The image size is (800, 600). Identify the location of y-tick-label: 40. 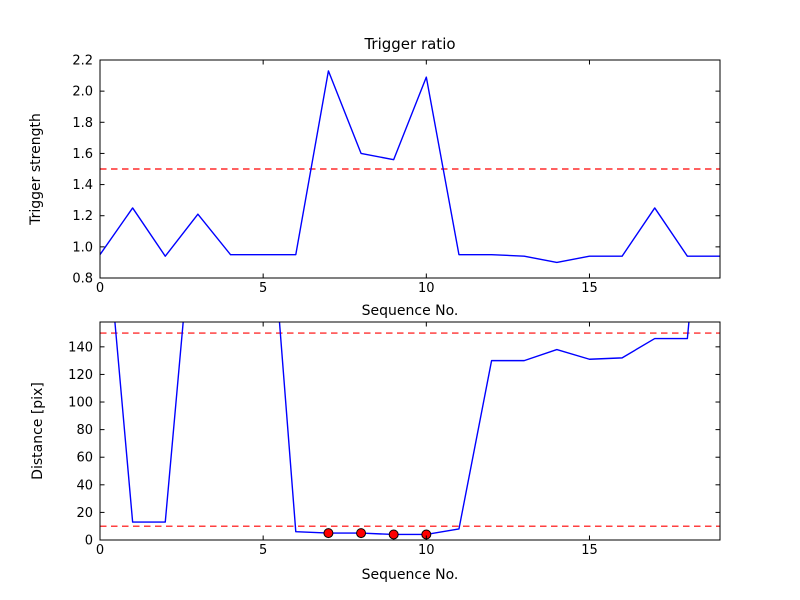
(84, 485).